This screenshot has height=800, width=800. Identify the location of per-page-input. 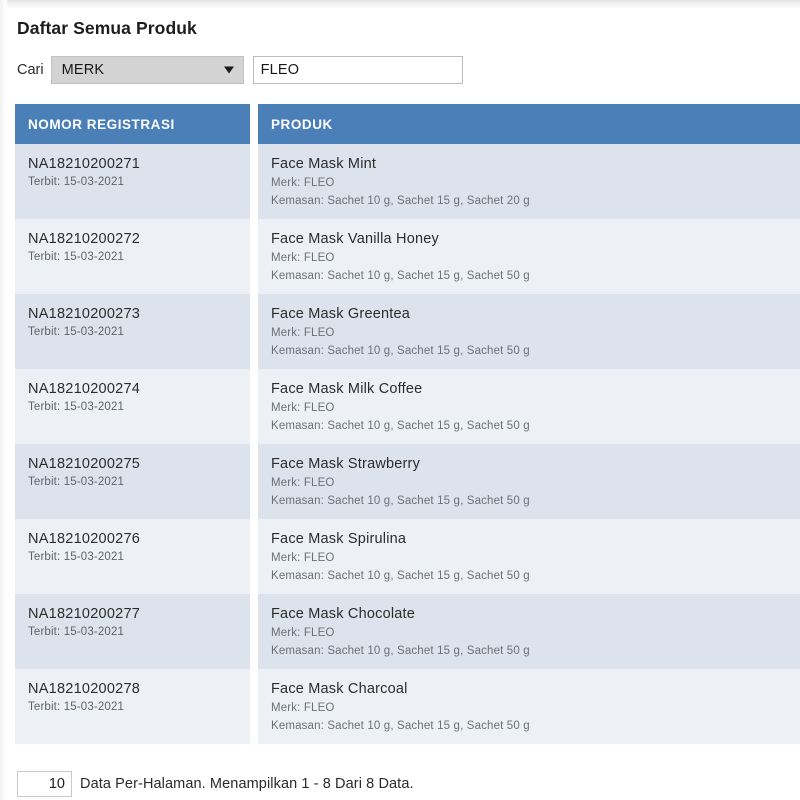
(44, 784).